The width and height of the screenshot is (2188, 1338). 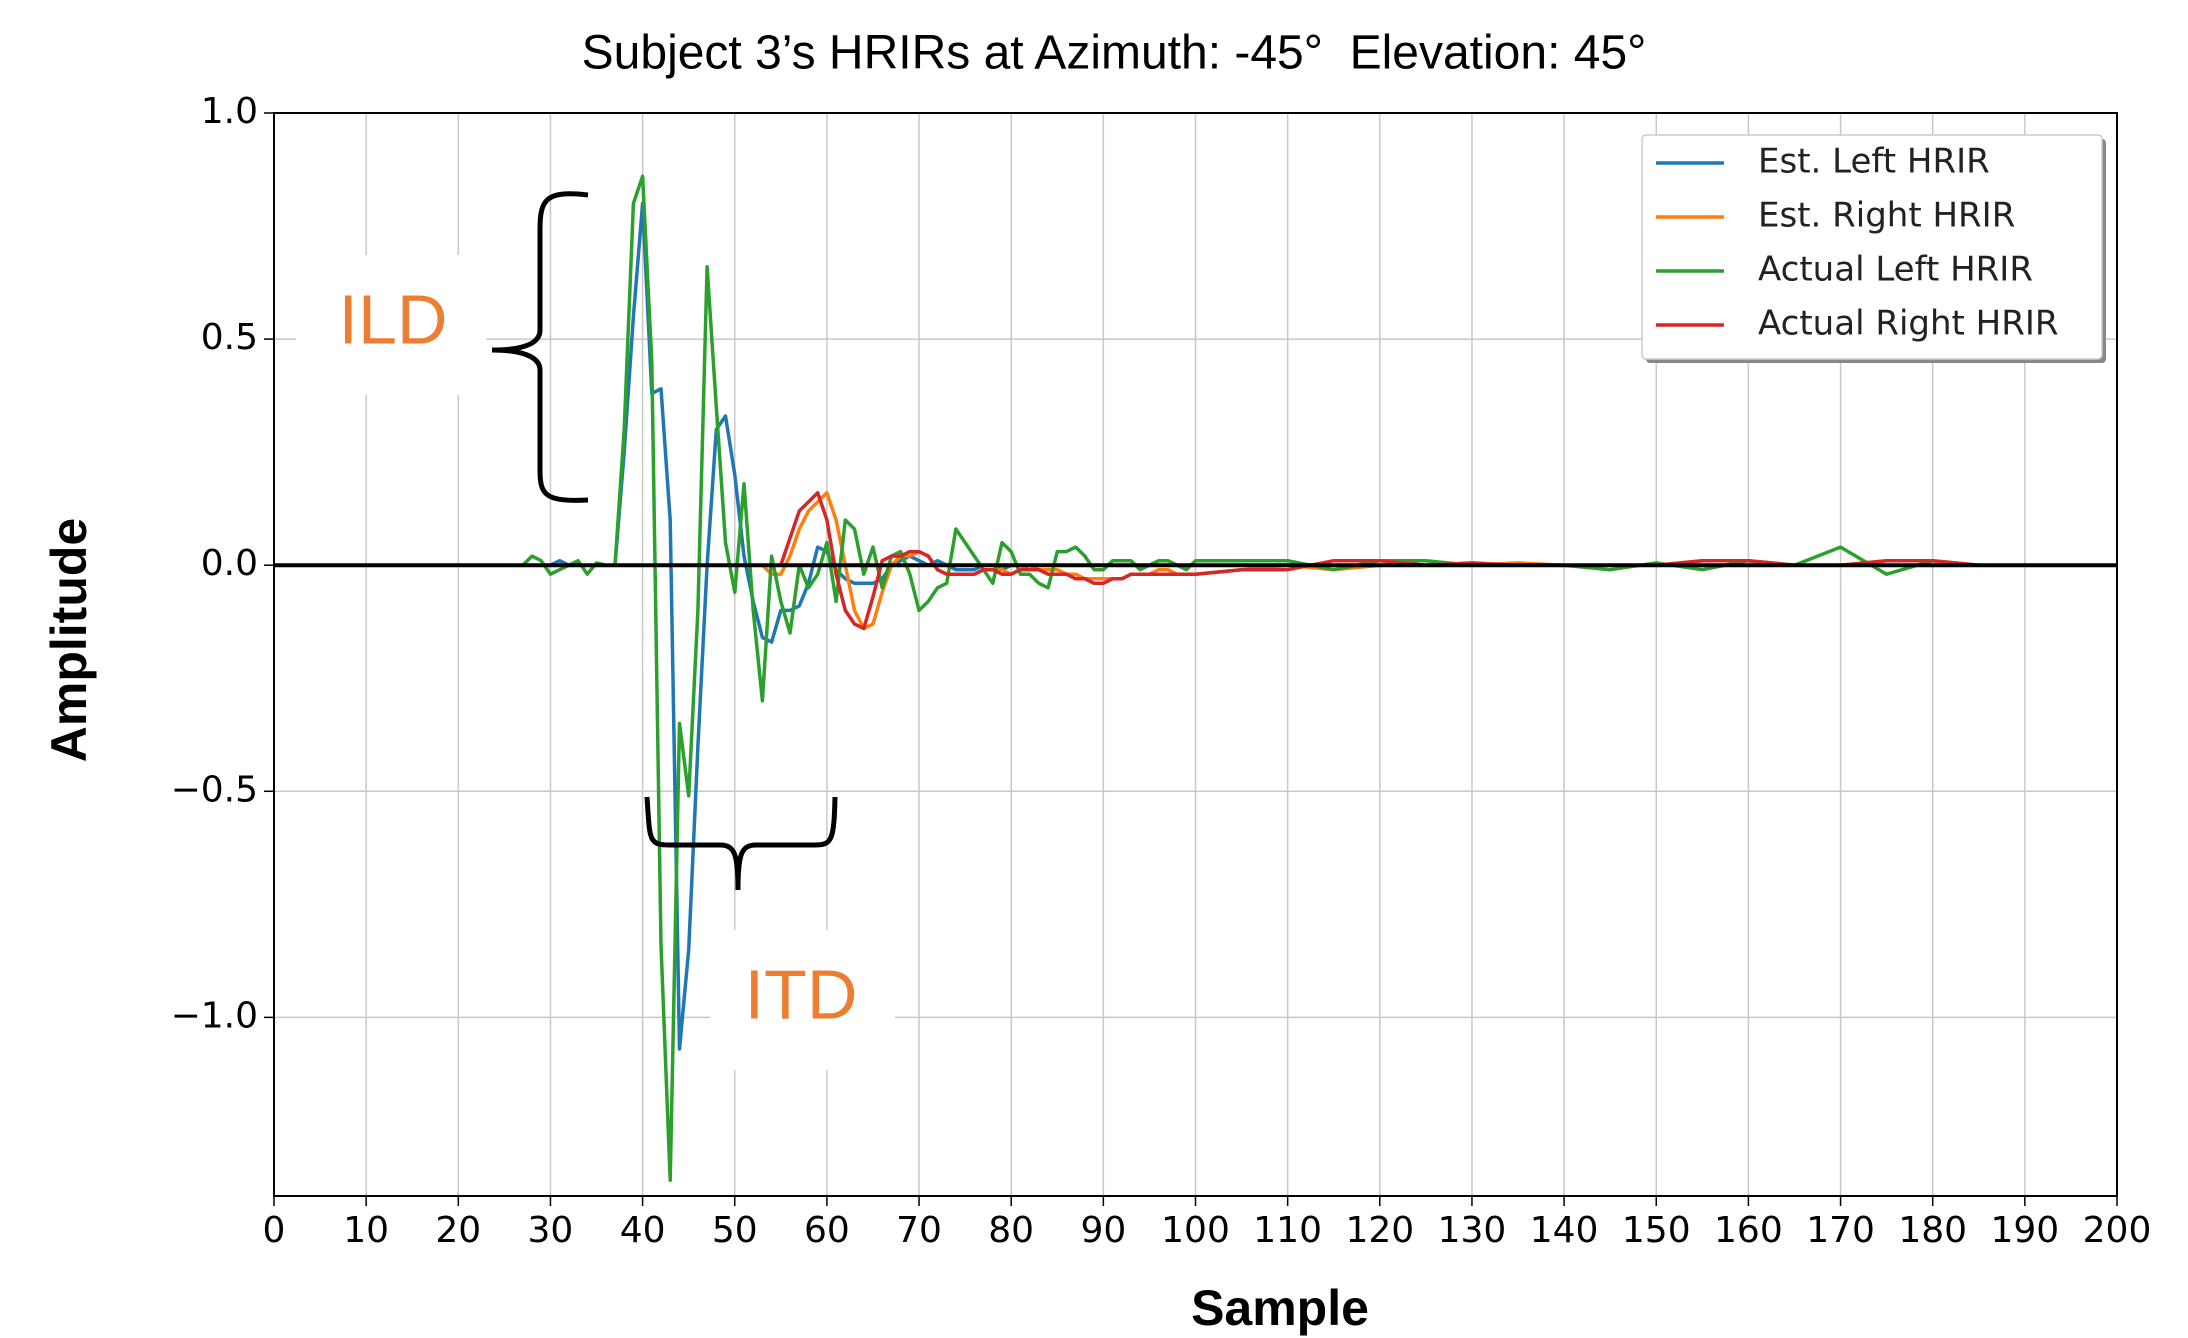 What do you see at coordinates (229, 337) in the screenshot?
I see `y-tick-label: 0.5` at bounding box center [229, 337].